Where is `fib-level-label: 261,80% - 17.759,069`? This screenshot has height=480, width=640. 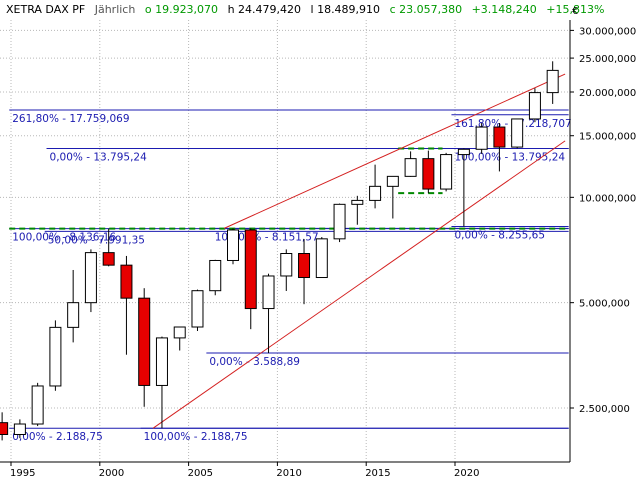 fib-level-label: 261,80% - 17.759,069 is located at coordinates (70, 119).